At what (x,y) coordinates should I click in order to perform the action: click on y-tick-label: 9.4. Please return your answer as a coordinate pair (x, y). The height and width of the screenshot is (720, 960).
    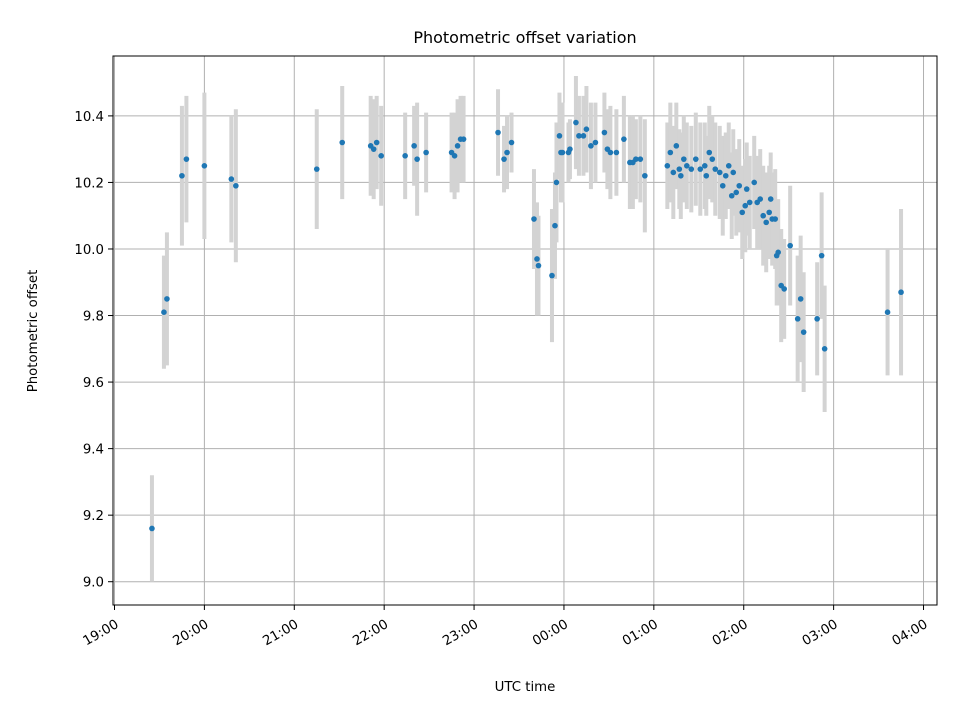
    Looking at the image, I should click on (93, 450).